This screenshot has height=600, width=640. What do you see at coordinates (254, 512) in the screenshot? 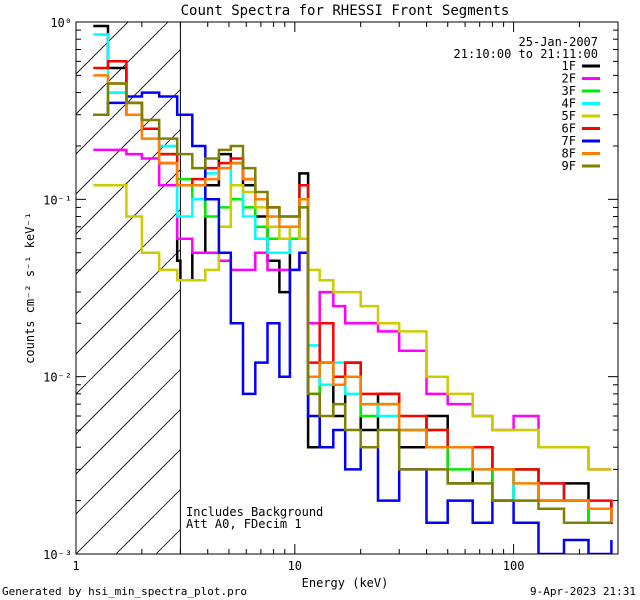
I see `annotation-background: Includes Background` at bounding box center [254, 512].